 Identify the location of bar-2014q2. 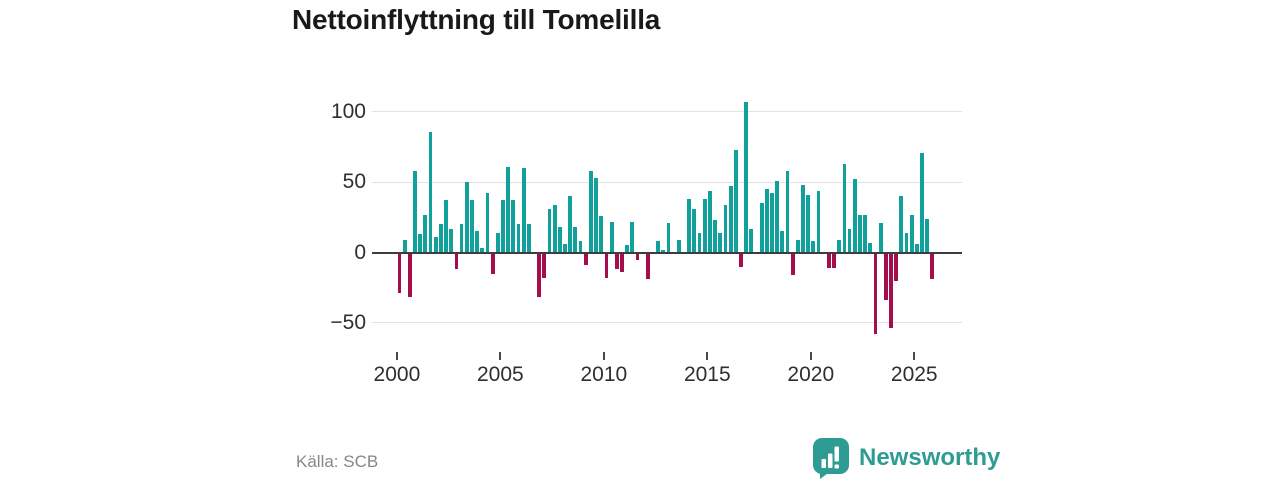
(694, 230).